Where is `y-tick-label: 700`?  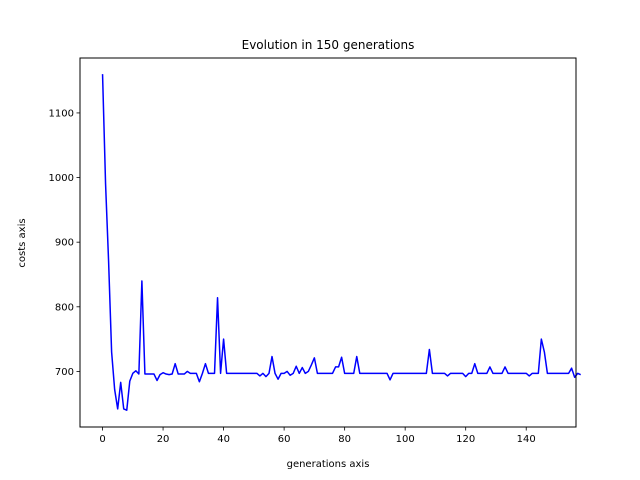 y-tick-label: 700 is located at coordinates (64, 372).